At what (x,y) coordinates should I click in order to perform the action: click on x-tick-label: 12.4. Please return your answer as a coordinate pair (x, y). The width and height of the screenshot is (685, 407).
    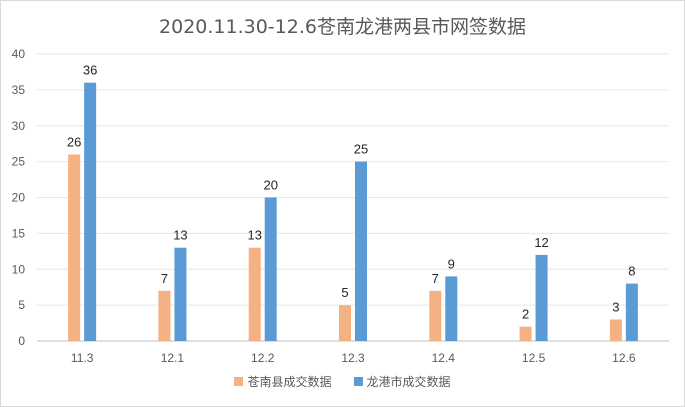
    Looking at the image, I should click on (444, 358).